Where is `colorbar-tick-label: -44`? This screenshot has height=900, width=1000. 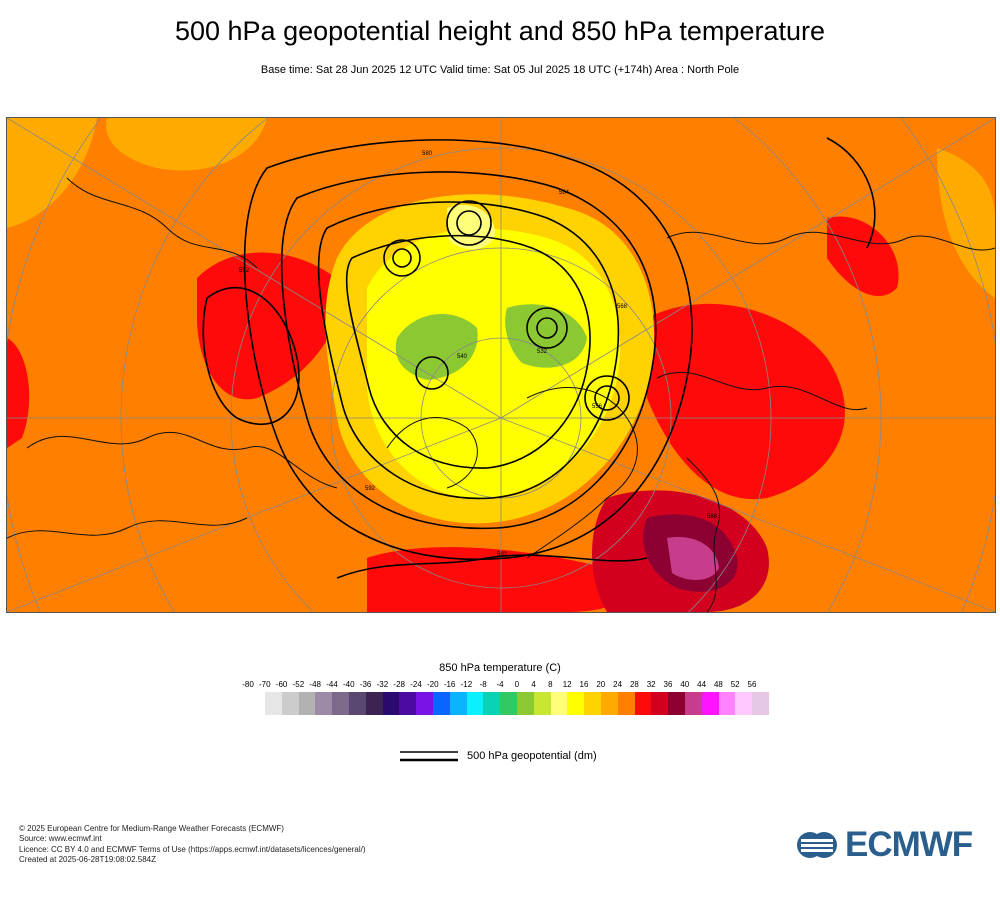 colorbar-tick-label: -44 is located at coordinates (332, 684).